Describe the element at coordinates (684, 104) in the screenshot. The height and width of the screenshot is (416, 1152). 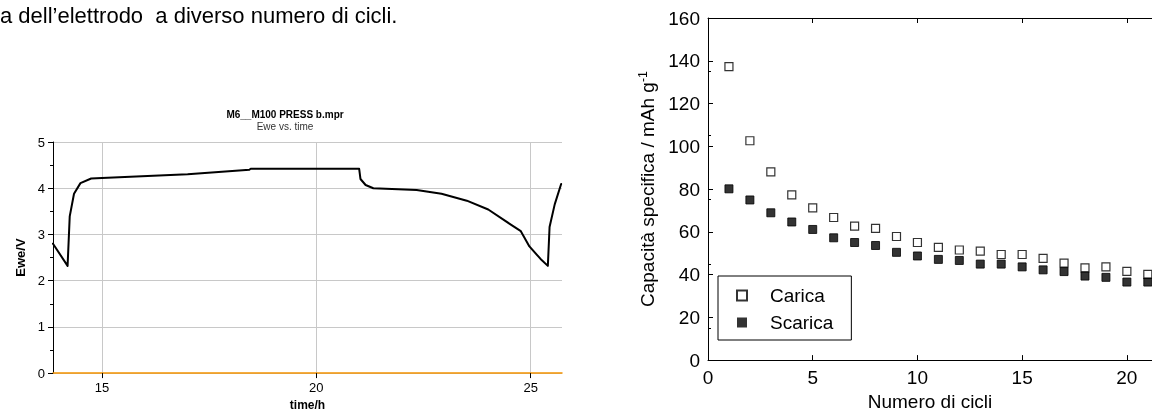
I see `y-tick-label: 120` at that location.